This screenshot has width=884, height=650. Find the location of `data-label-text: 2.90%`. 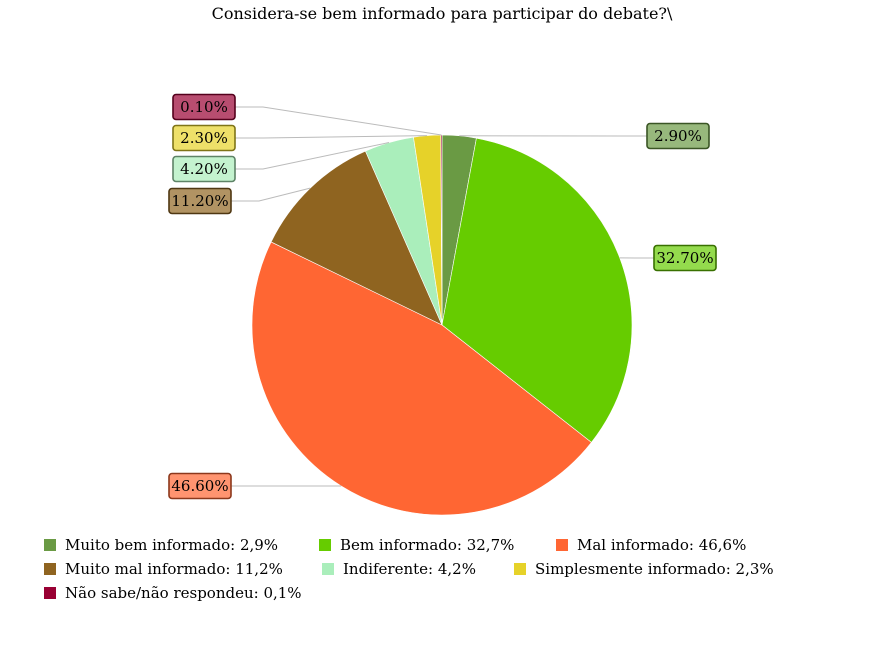

data-label-text: 2.90% is located at coordinates (678, 136).